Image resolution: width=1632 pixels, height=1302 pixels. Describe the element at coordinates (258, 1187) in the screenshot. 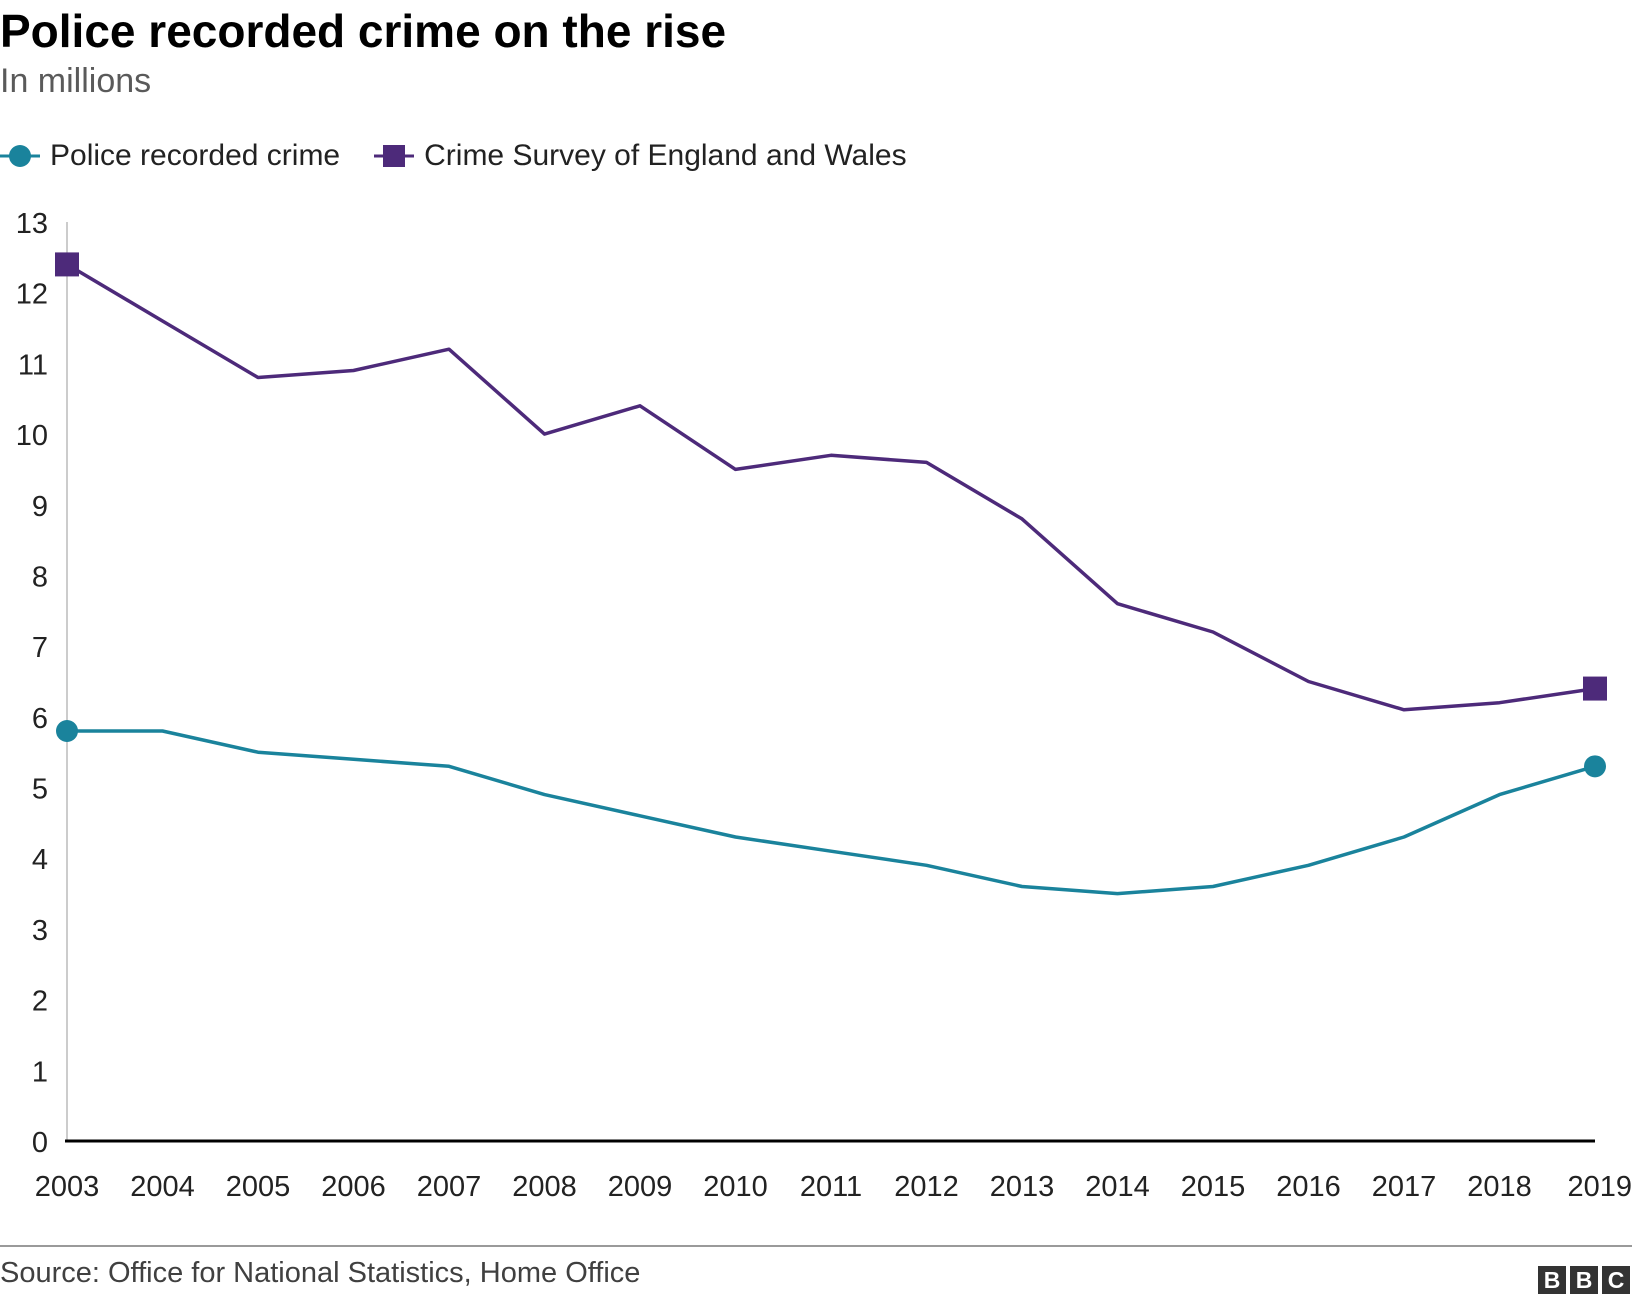

I see `x-tick-label: 2005` at that location.